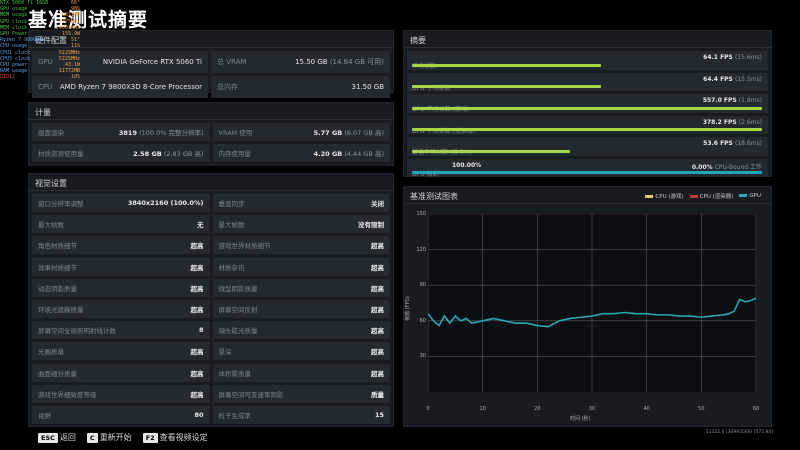 The image size is (800, 450). What do you see at coordinates (14, 21) in the screenshot?
I see `overlay-key: GPU clock` at bounding box center [14, 21].